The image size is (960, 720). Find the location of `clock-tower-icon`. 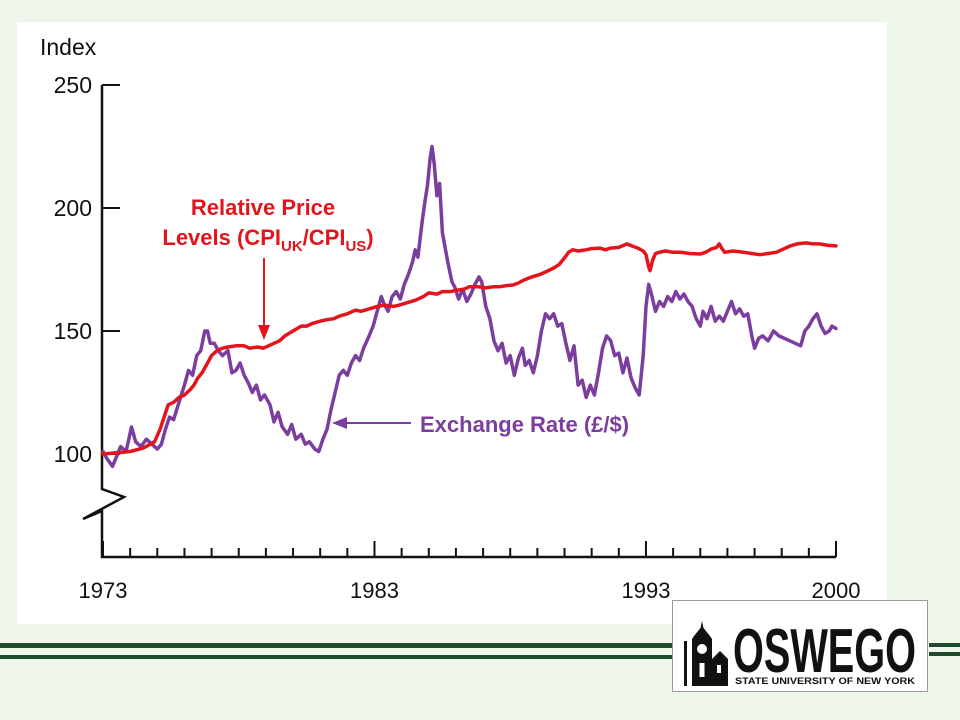

clock-tower-icon is located at coordinates (706, 653).